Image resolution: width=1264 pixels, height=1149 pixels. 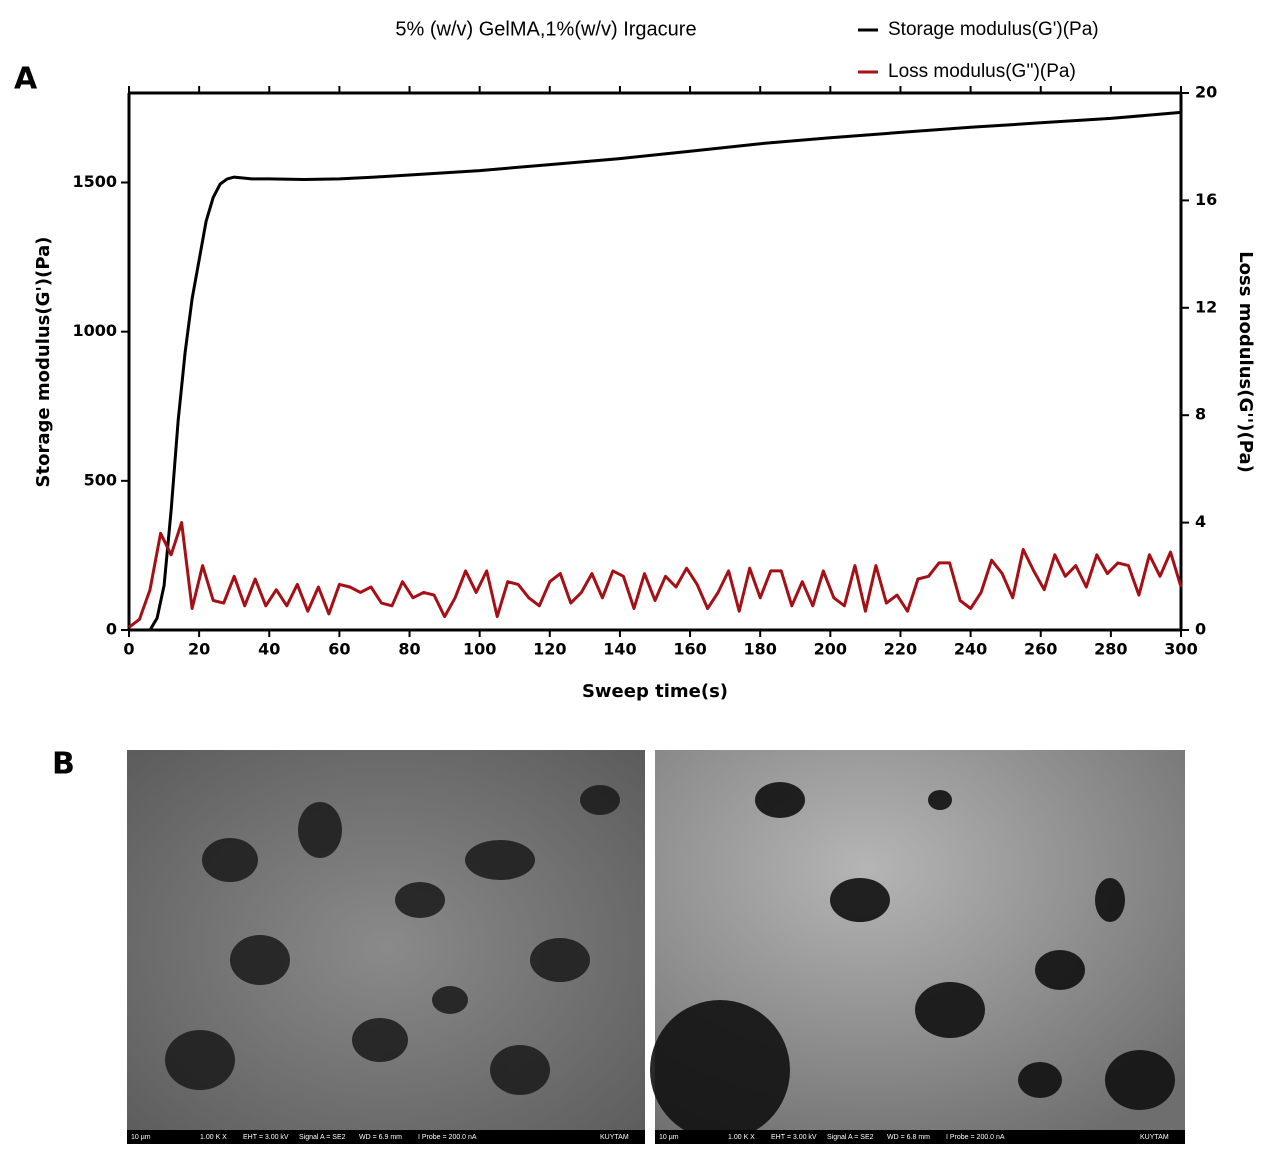 I want to click on x-tick-label: 280, so click(x=1110, y=649).